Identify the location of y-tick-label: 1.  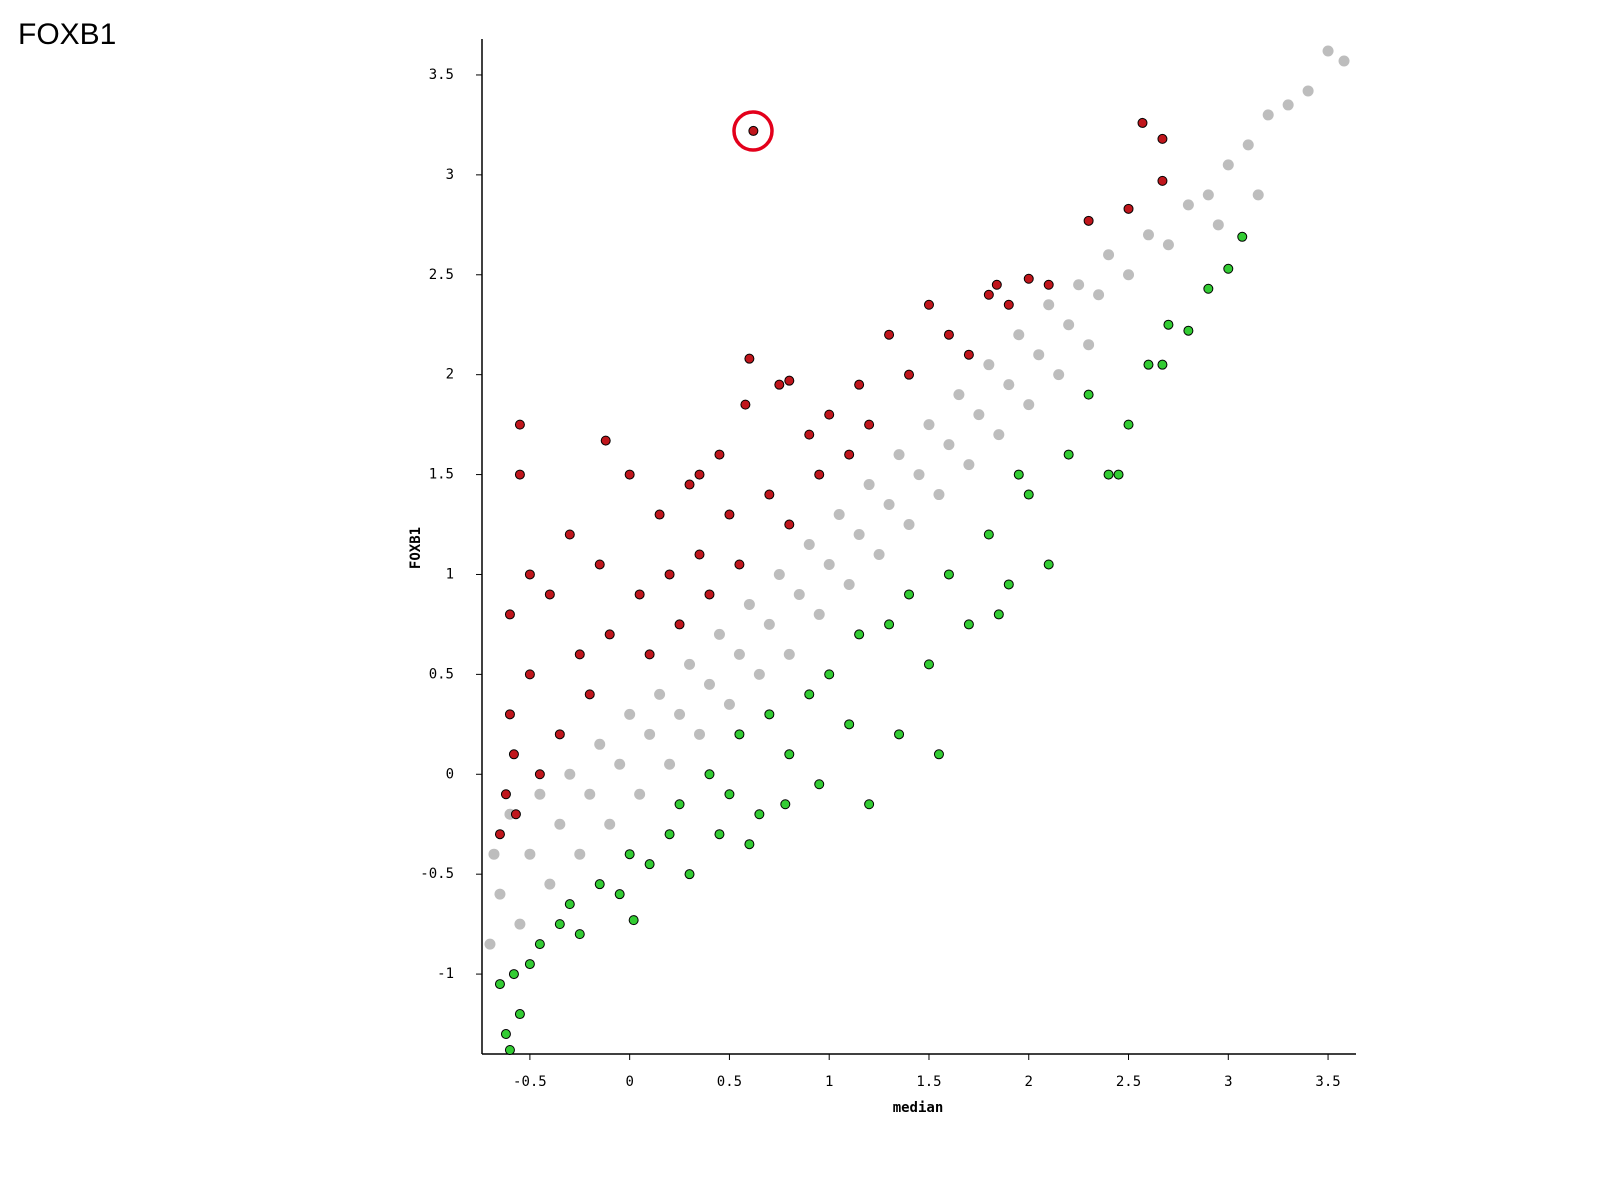
(450, 574).